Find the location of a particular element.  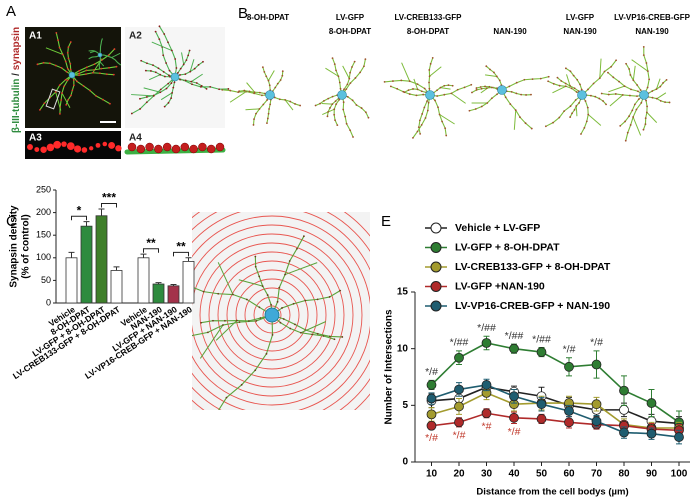

sholl-ring is located at coordinates (272, 315).